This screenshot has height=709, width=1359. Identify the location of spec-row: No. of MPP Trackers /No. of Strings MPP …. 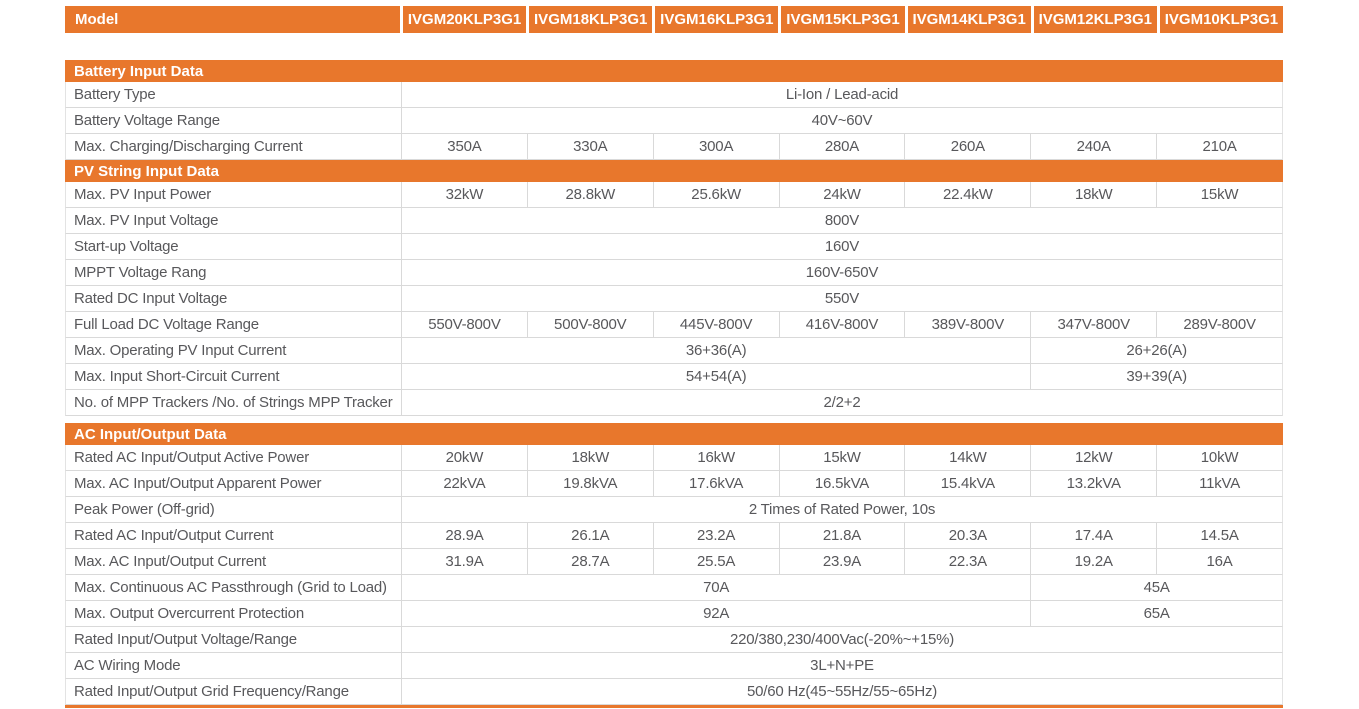
(674, 403).